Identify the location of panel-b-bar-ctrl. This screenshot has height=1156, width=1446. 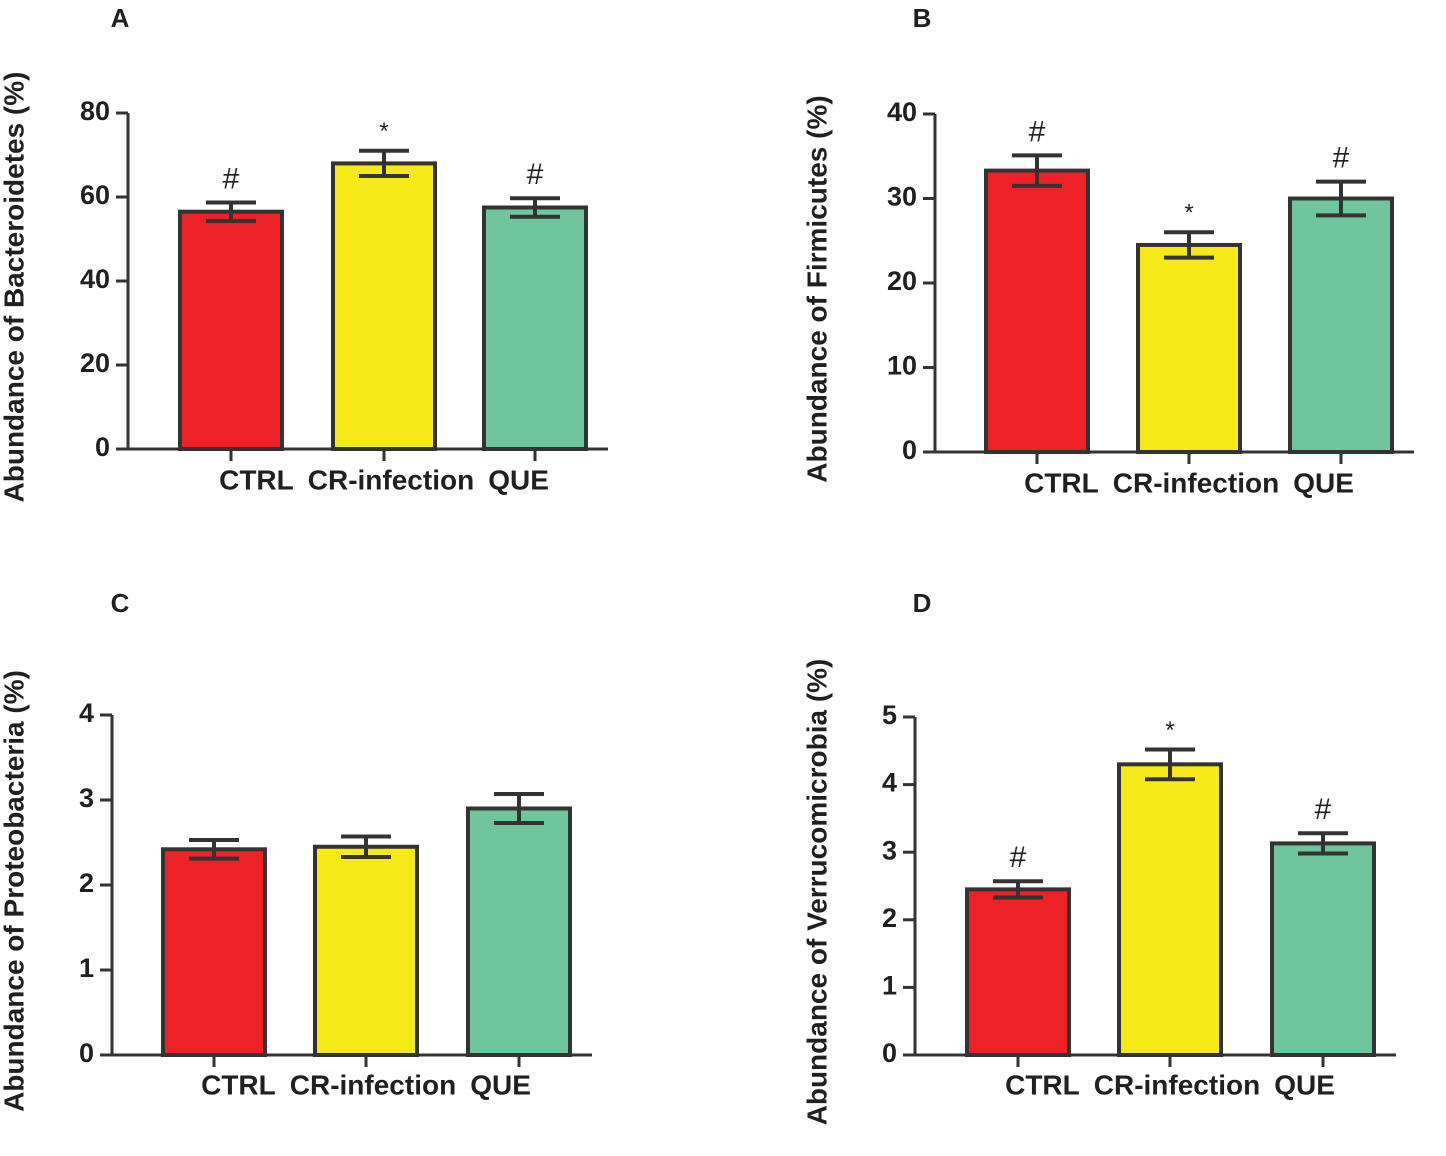
(1037, 311).